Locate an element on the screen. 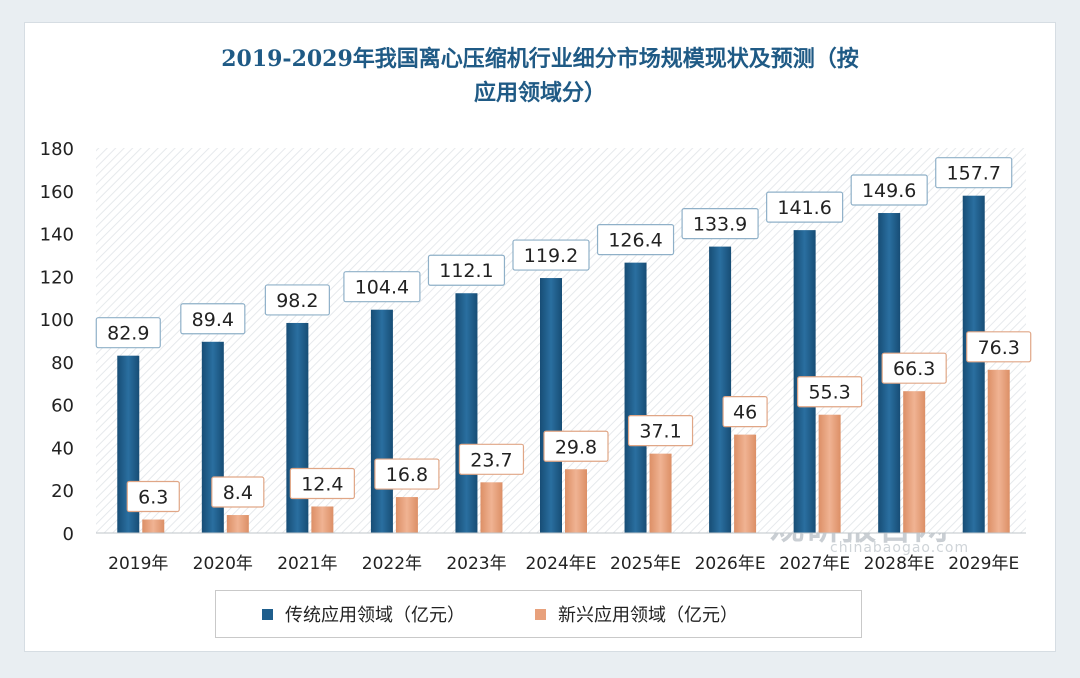 This screenshot has width=1080, height=678. x-tick-label: 2022年 is located at coordinates (392, 564).